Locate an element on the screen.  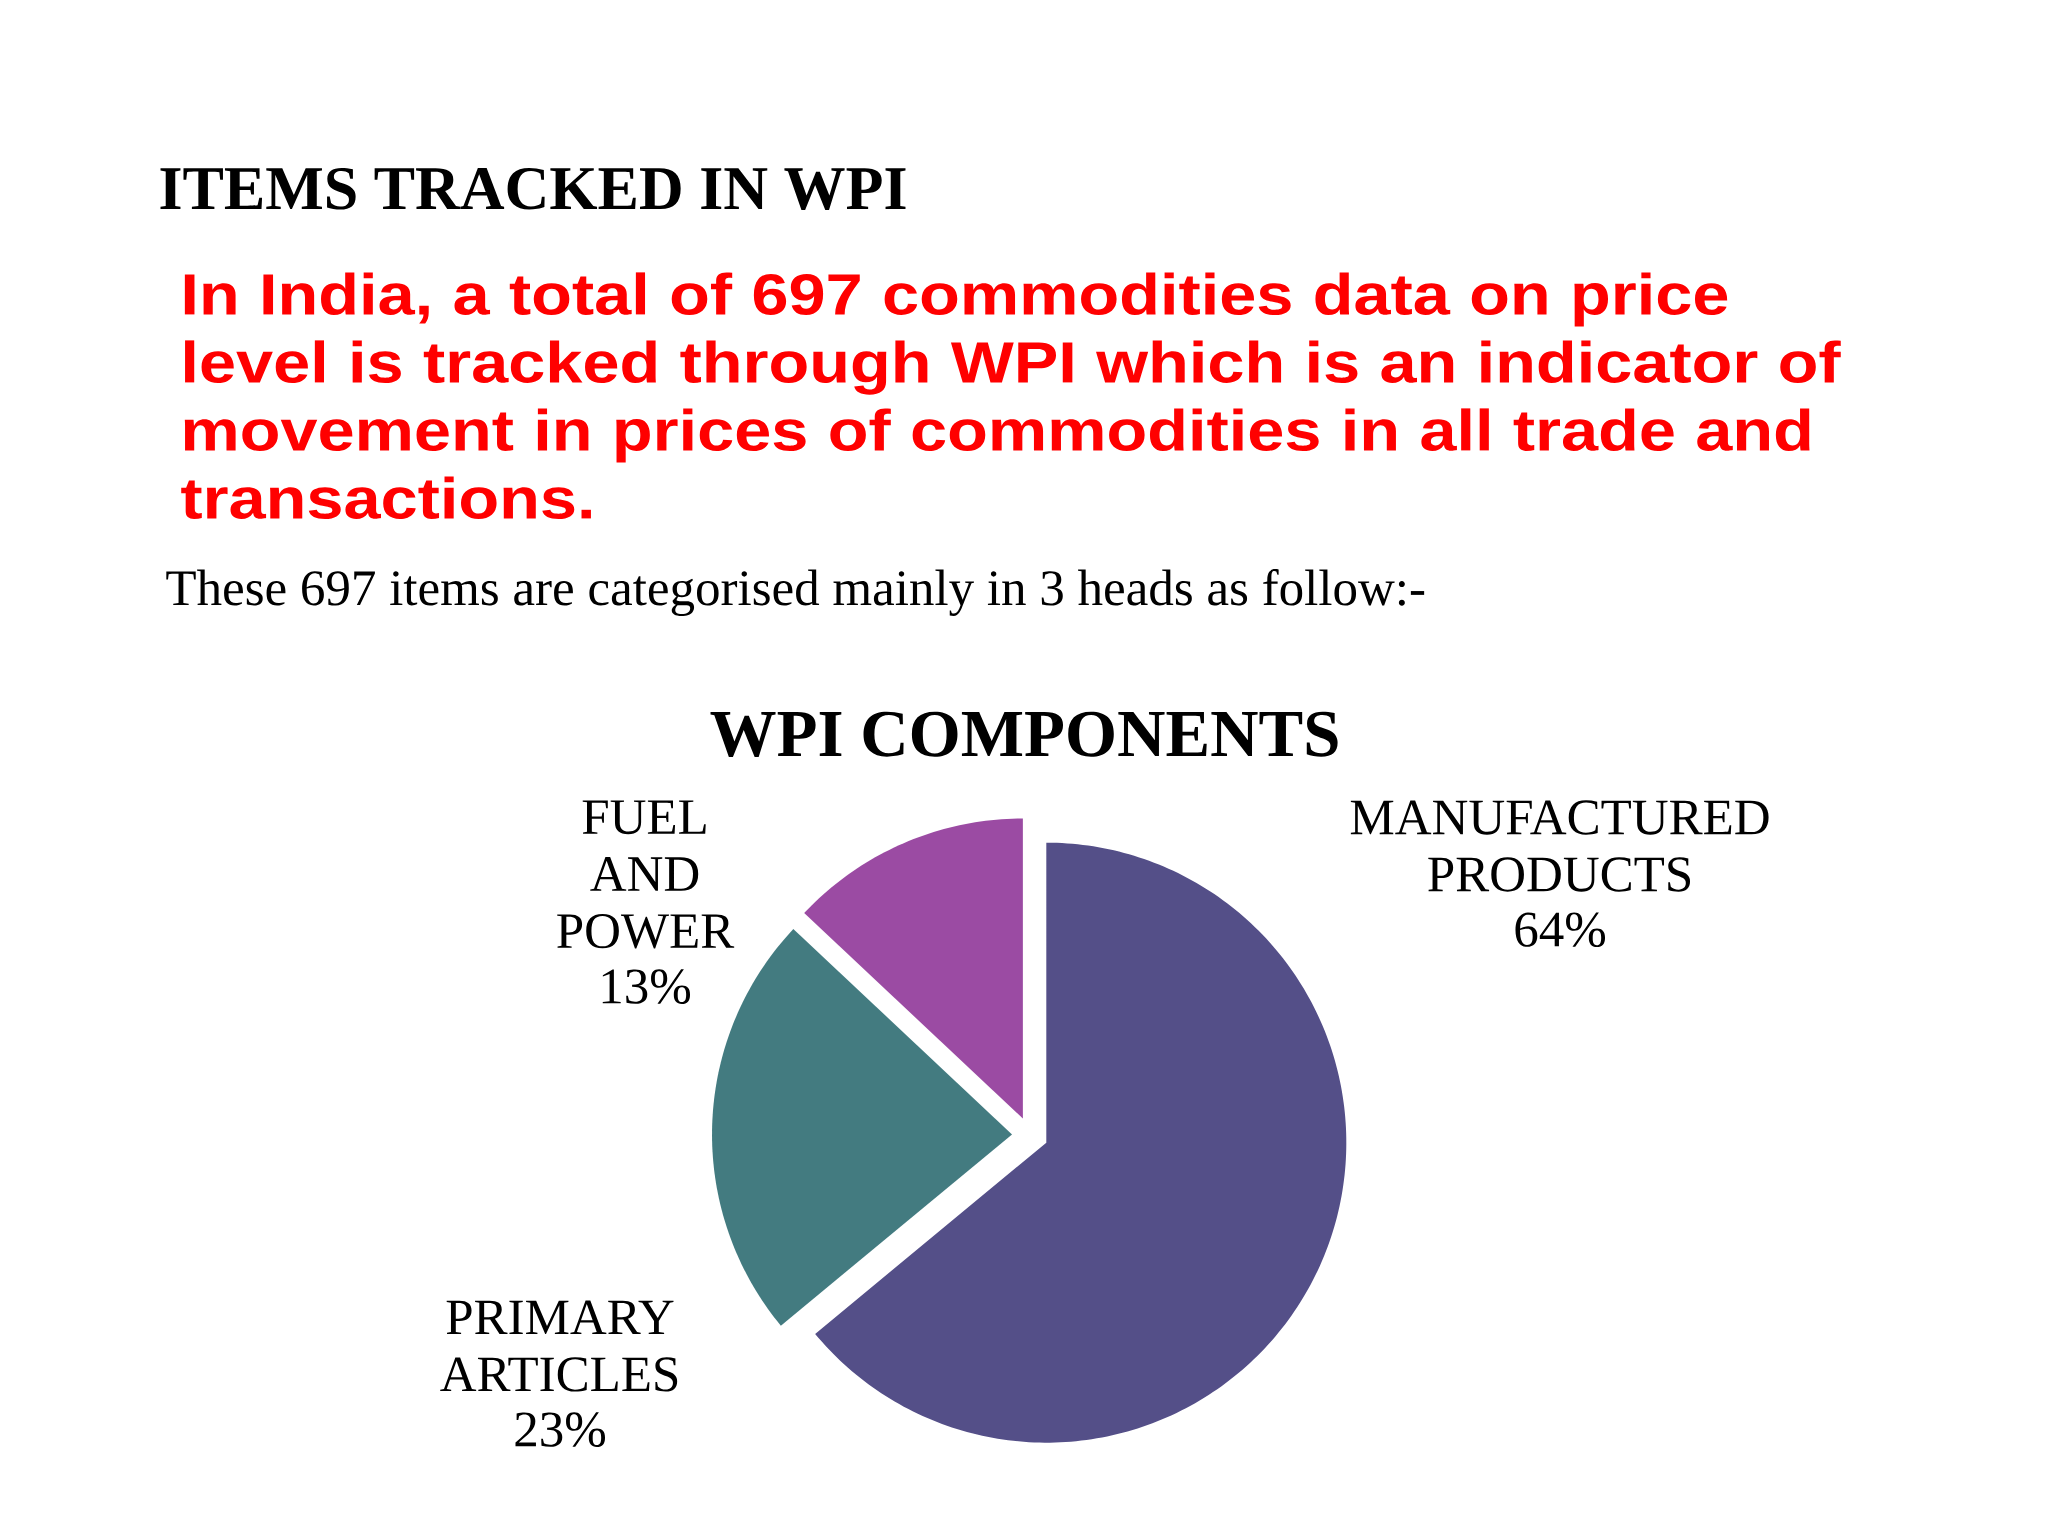
data-label: 64% is located at coordinates (1560, 930).